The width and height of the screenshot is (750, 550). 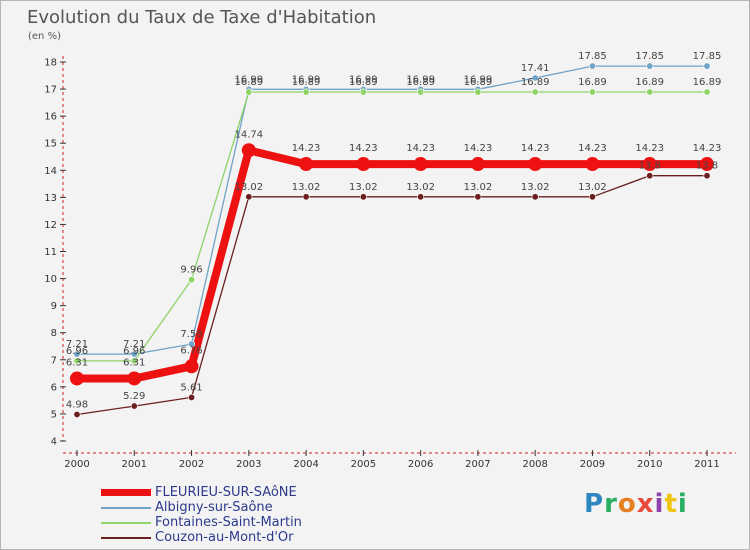 What do you see at coordinates (363, 464) in the screenshot?
I see `x-tick-label: 2005` at bounding box center [363, 464].